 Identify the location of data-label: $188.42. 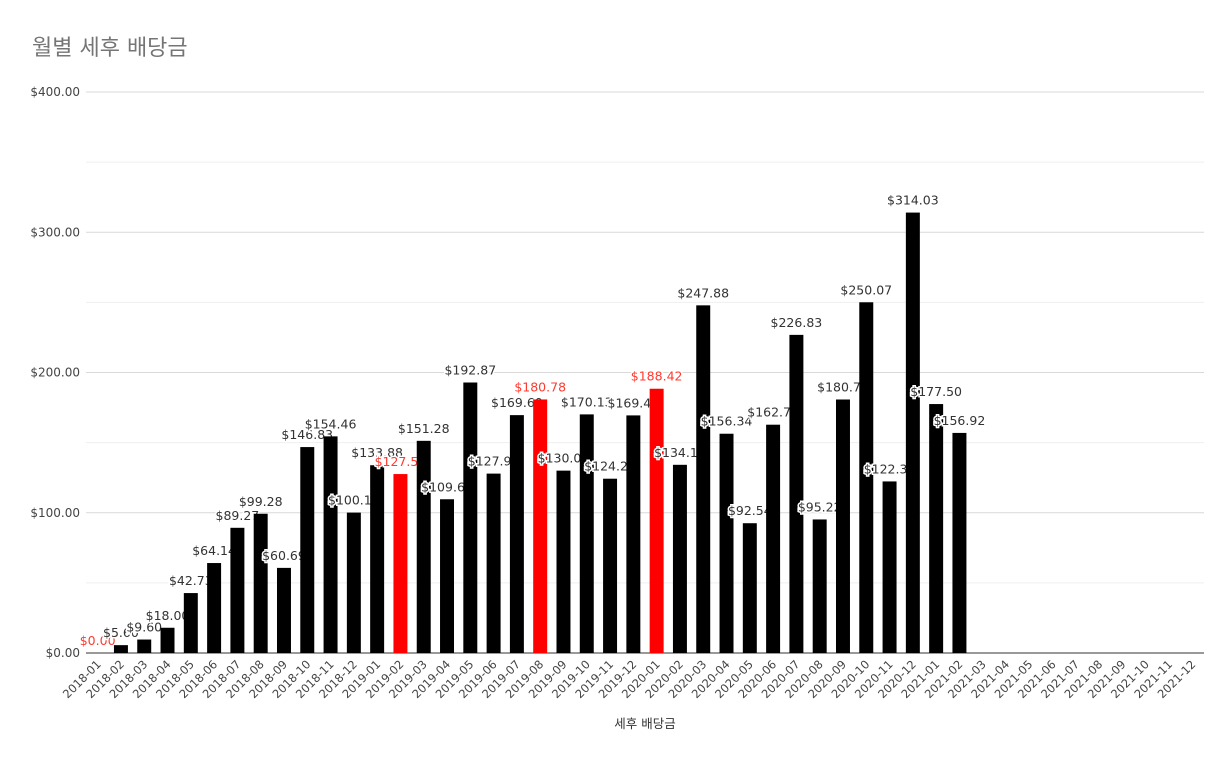
(657, 376).